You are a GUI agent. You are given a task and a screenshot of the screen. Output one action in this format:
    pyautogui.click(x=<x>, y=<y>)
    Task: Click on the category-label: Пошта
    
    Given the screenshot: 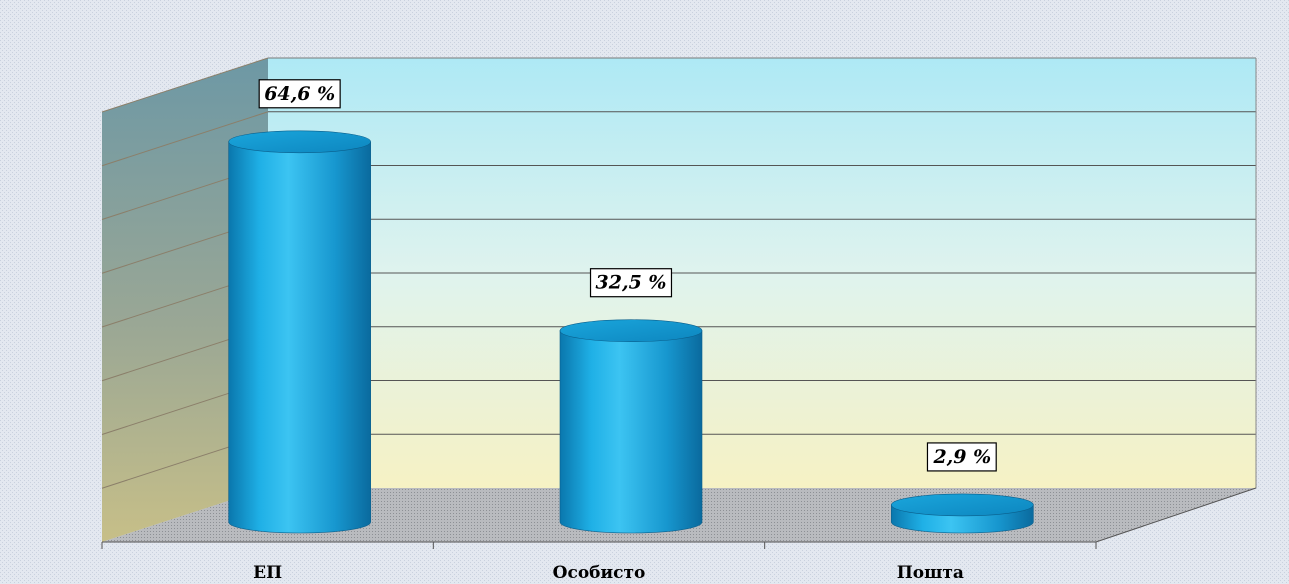 What is the action you would take?
    pyautogui.click(x=930, y=573)
    